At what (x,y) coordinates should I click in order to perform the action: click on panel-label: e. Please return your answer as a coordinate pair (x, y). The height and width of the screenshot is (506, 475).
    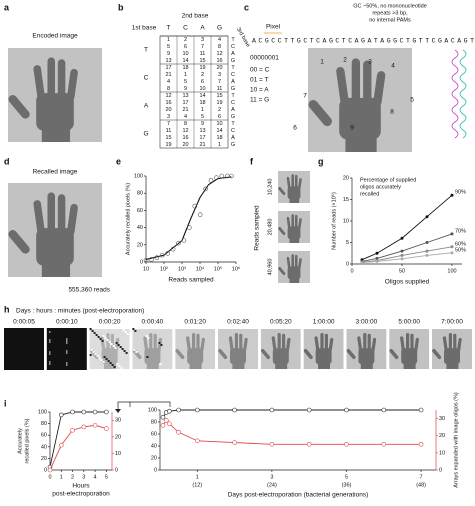
    Looking at the image, I should click on (118, 161).